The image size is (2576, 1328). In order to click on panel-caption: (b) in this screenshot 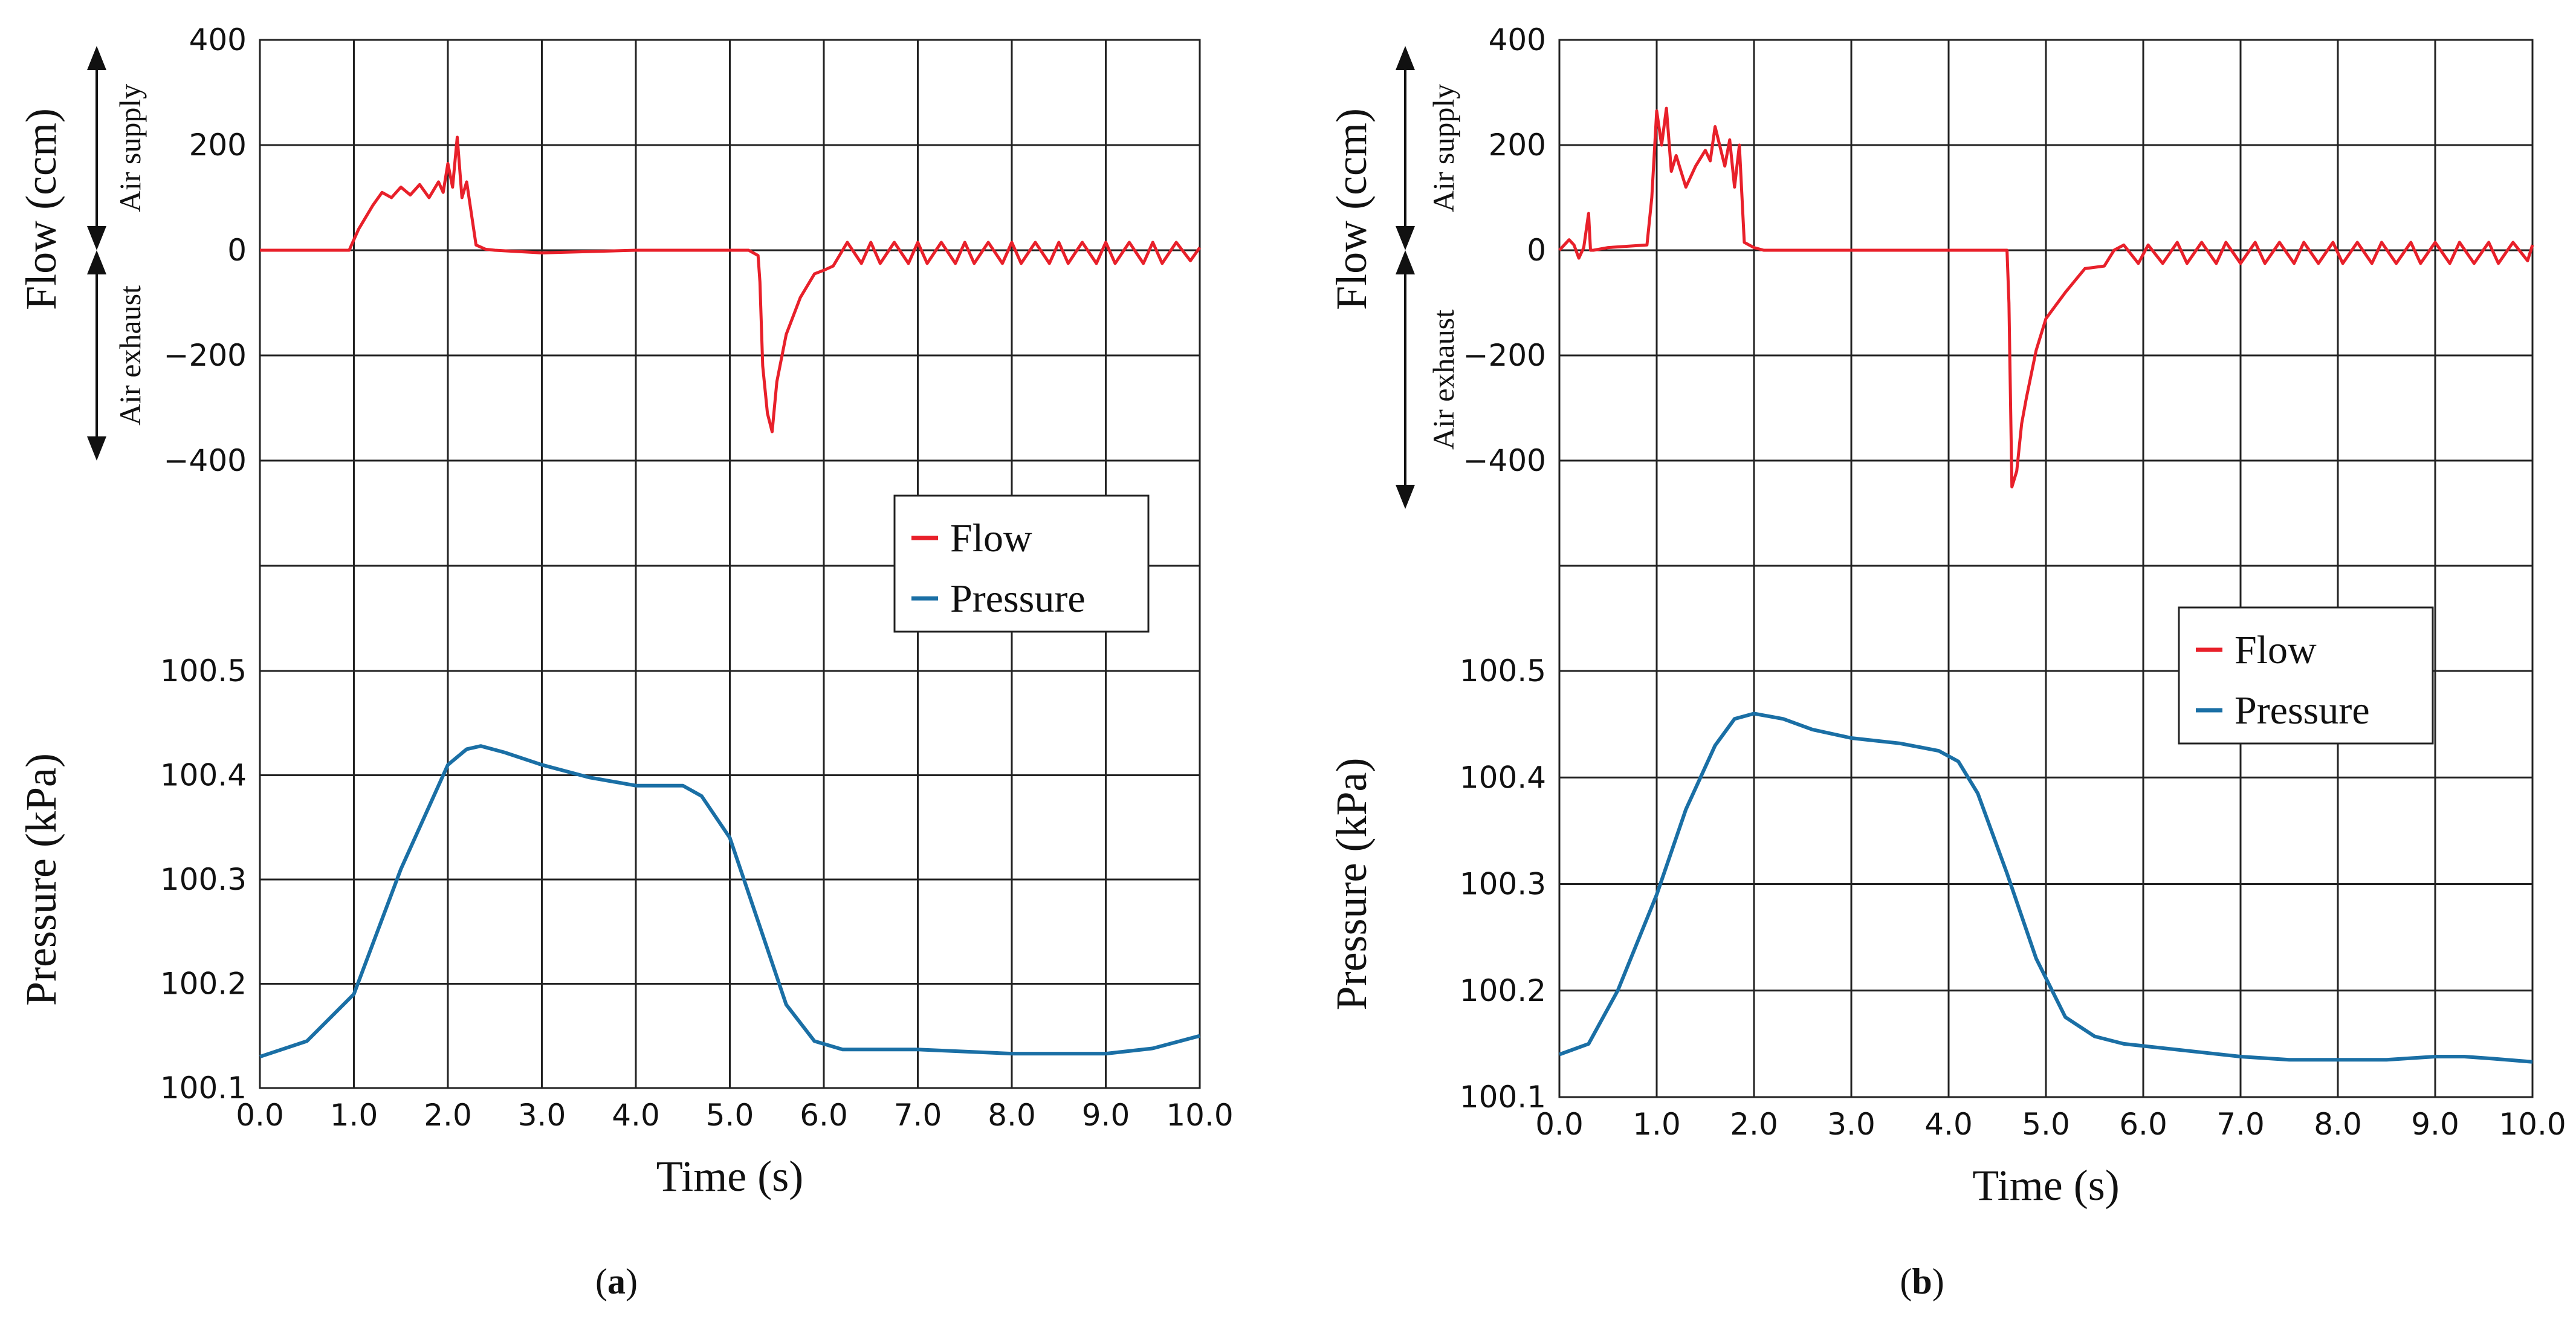, I will do `click(1922, 1281)`.